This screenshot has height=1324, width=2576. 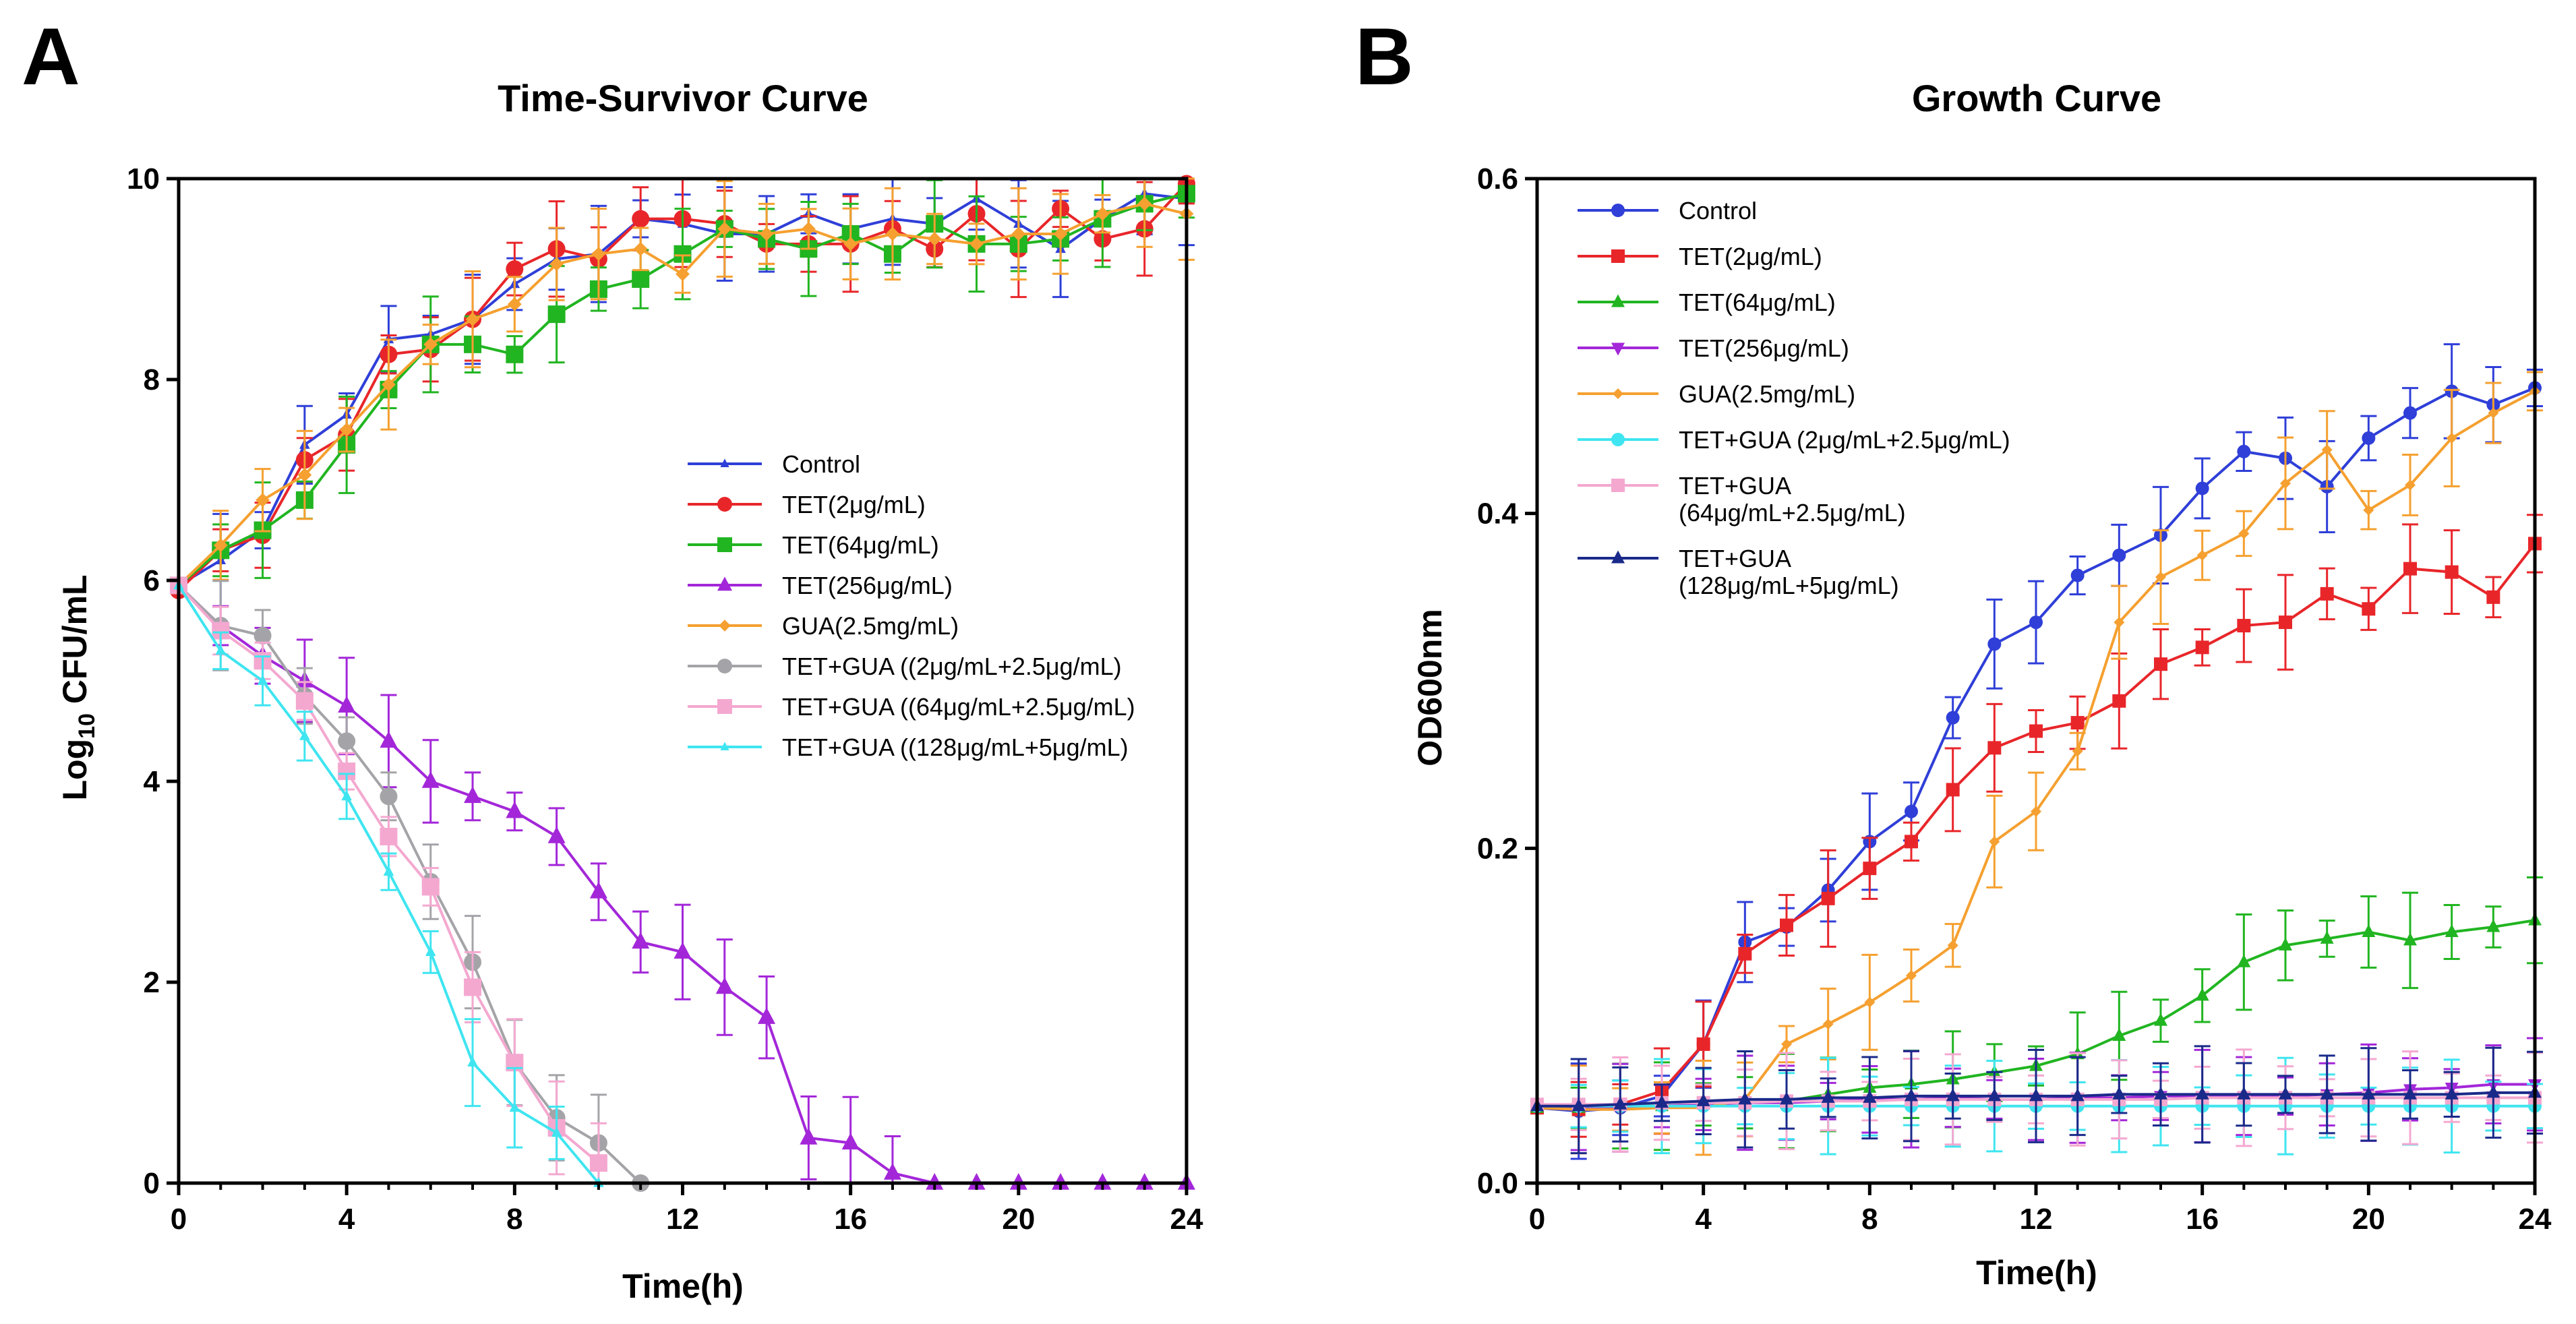 I want to click on legend-label: TET(256μg/mL), so click(x=1764, y=348).